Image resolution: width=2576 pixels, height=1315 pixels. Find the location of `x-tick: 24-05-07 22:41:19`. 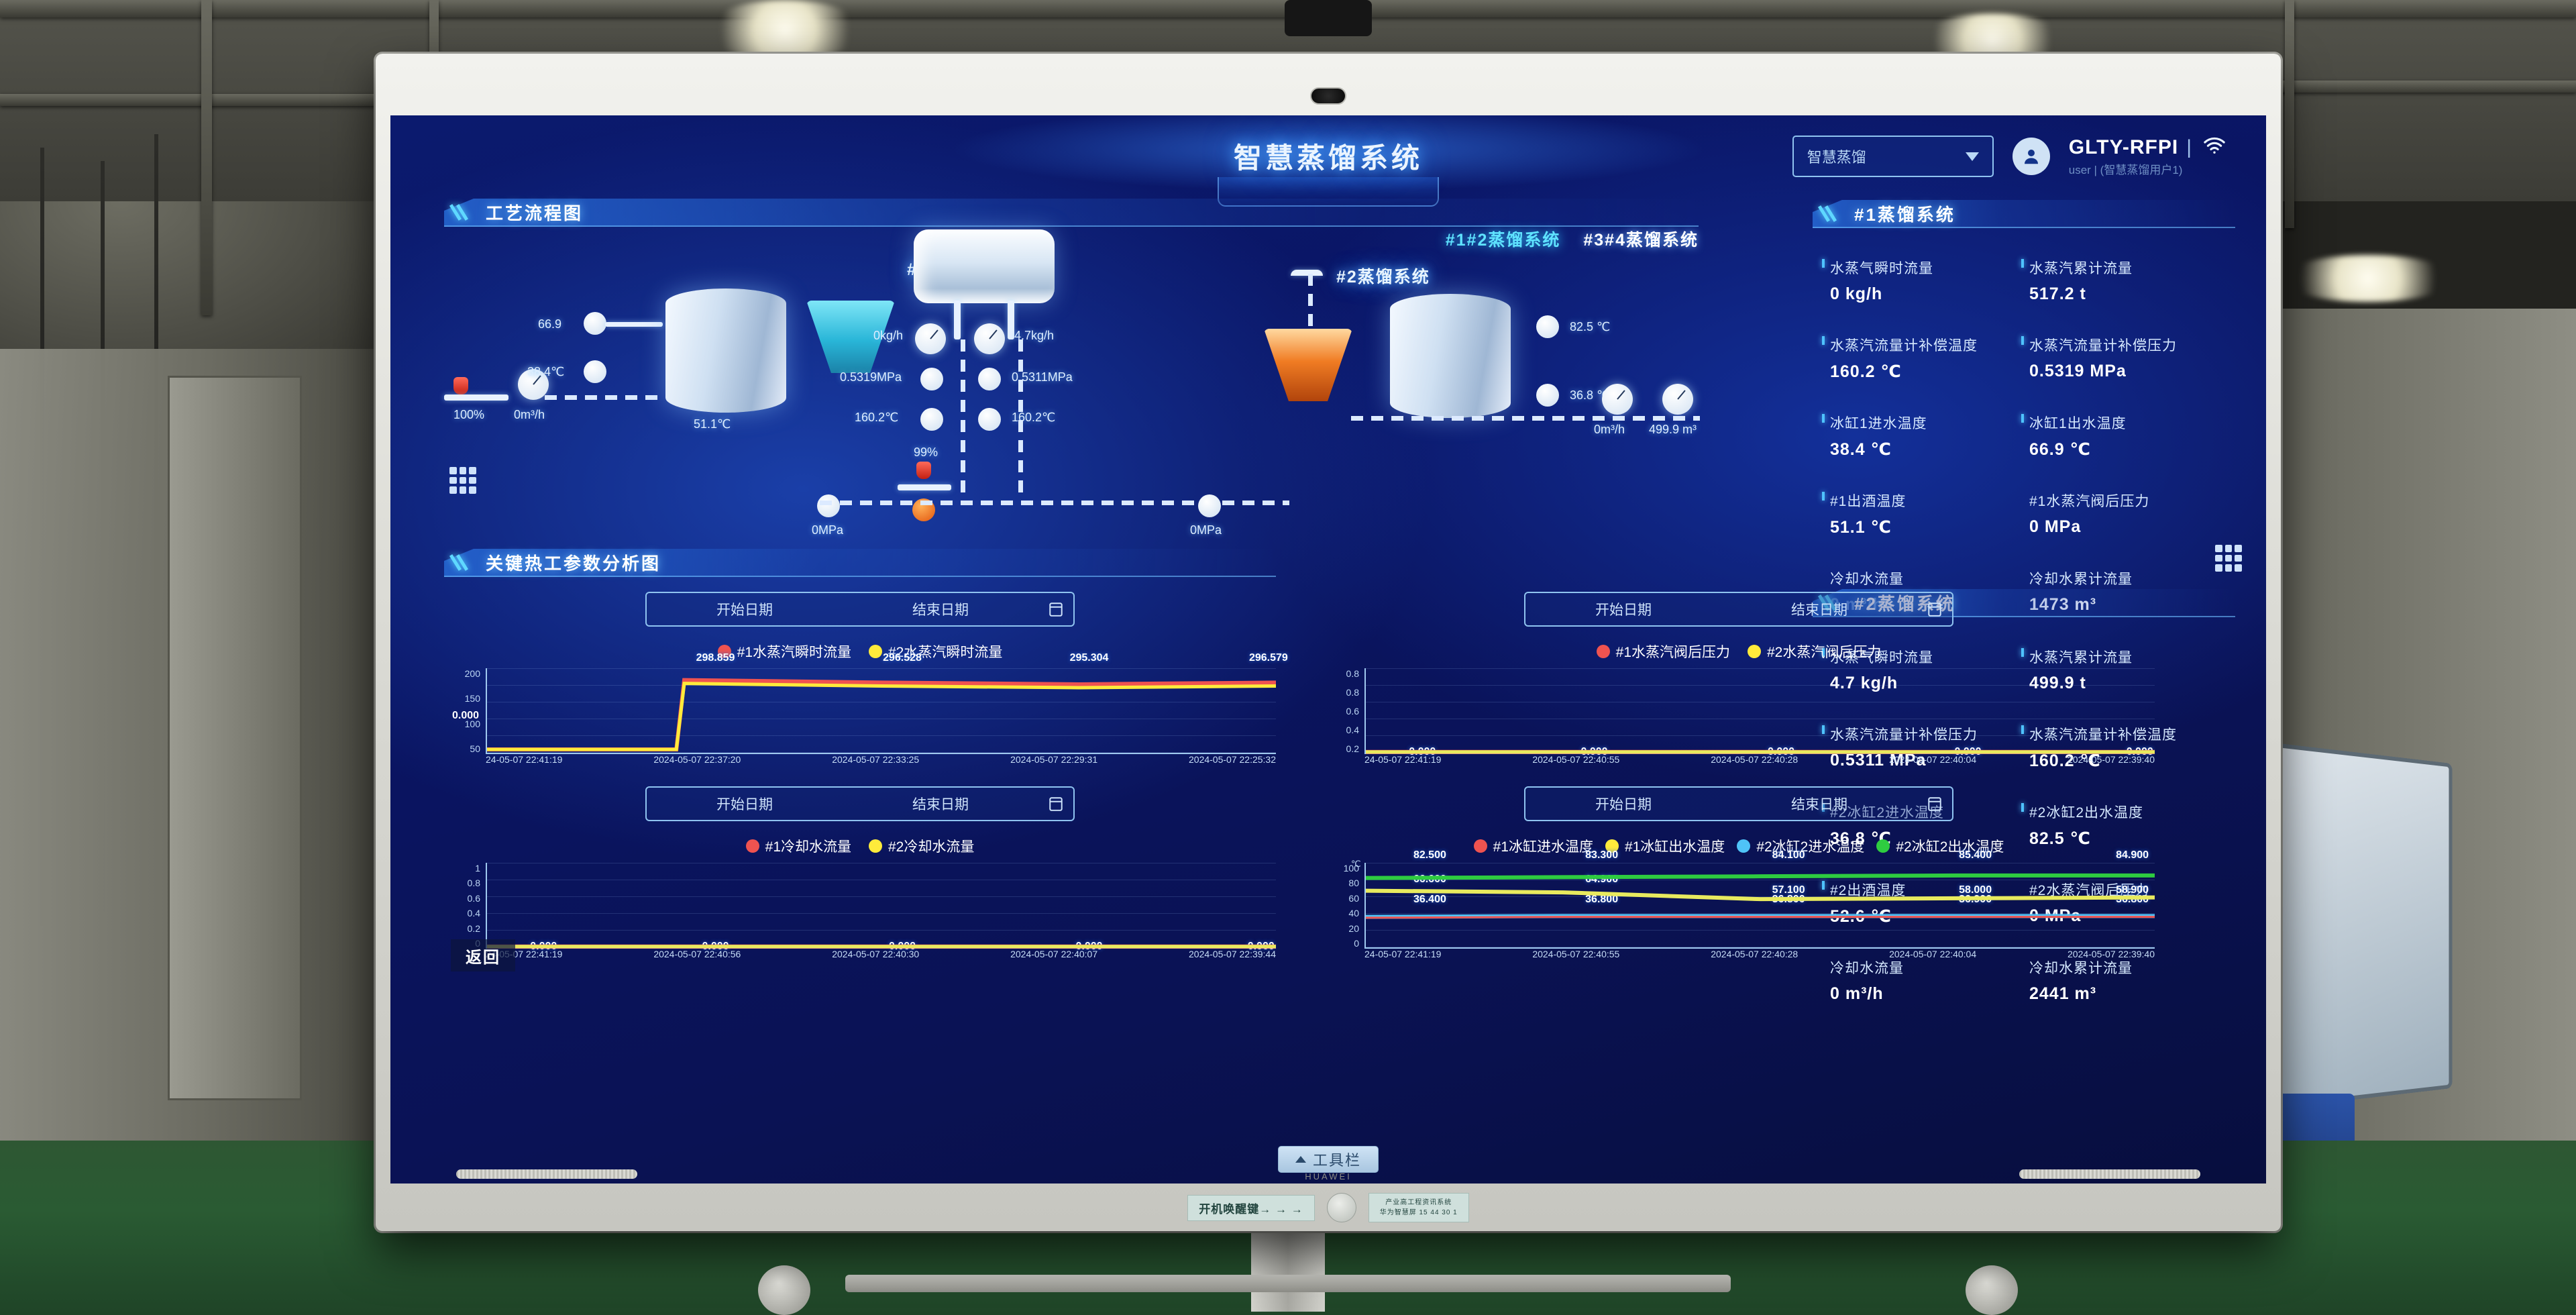

x-tick: 24-05-07 22:41:19 is located at coordinates (1403, 759).